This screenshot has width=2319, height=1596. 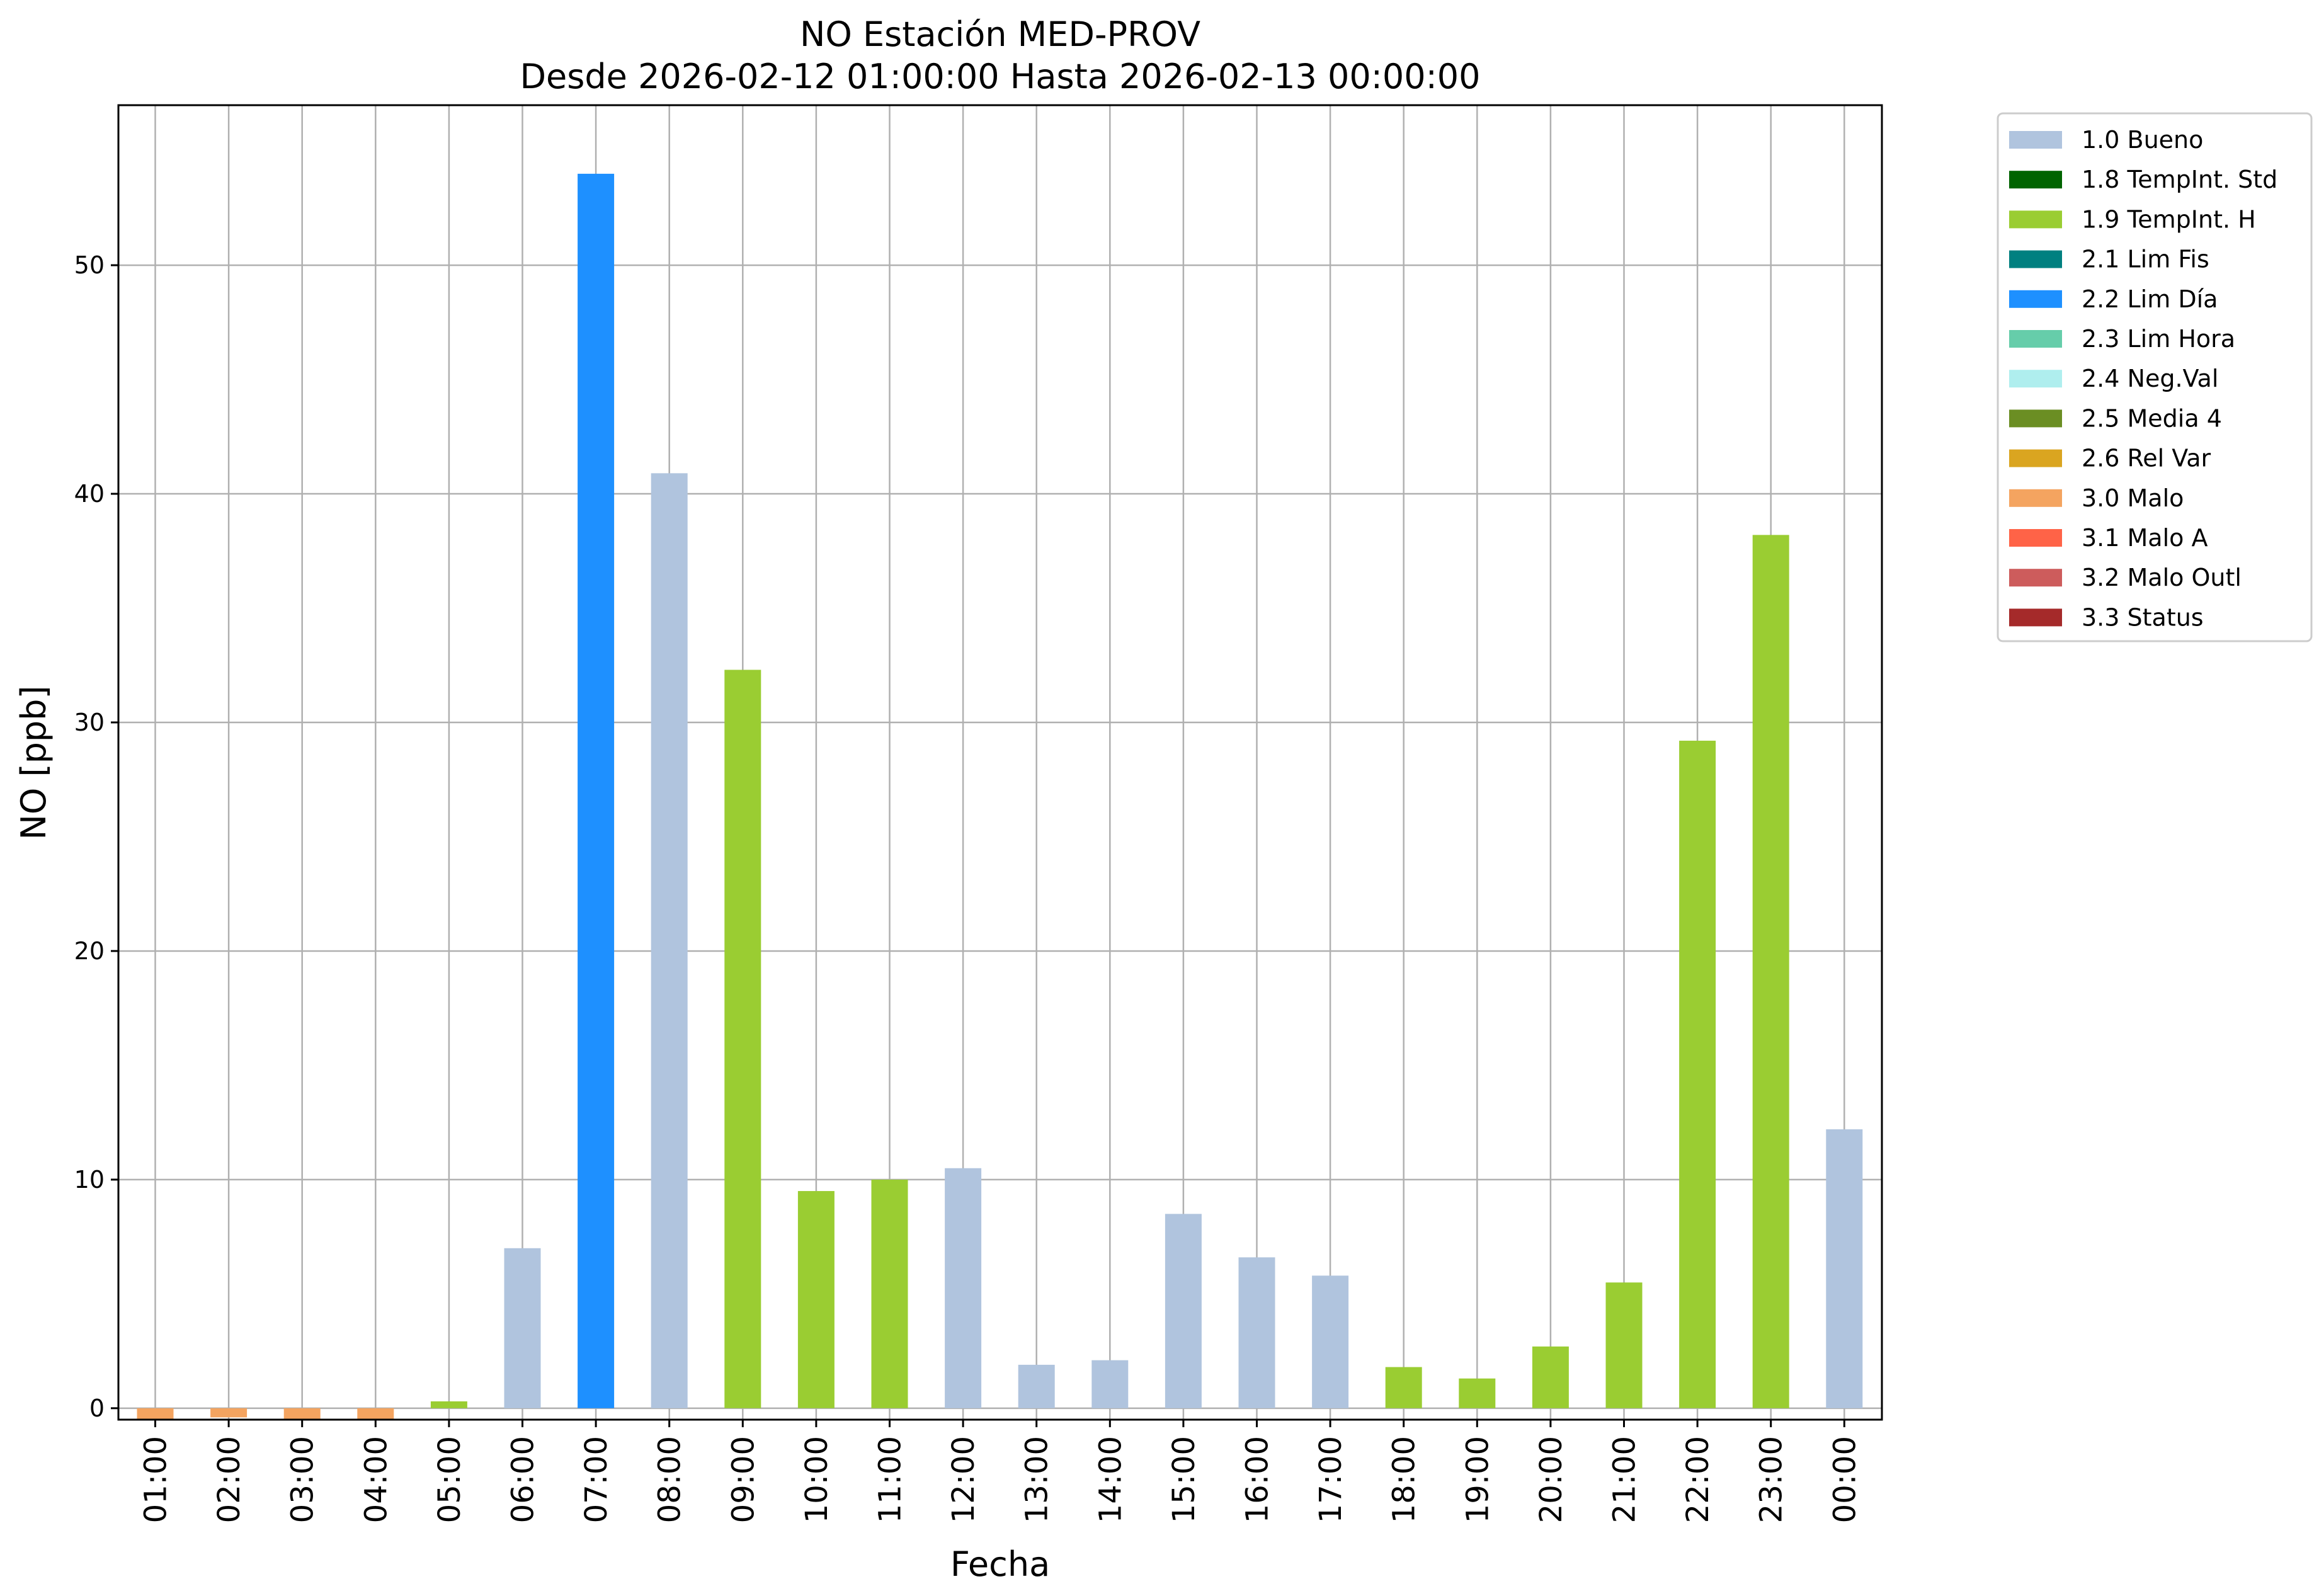 I want to click on chart-title: NO Estación MED-PROV, so click(x=1000, y=34).